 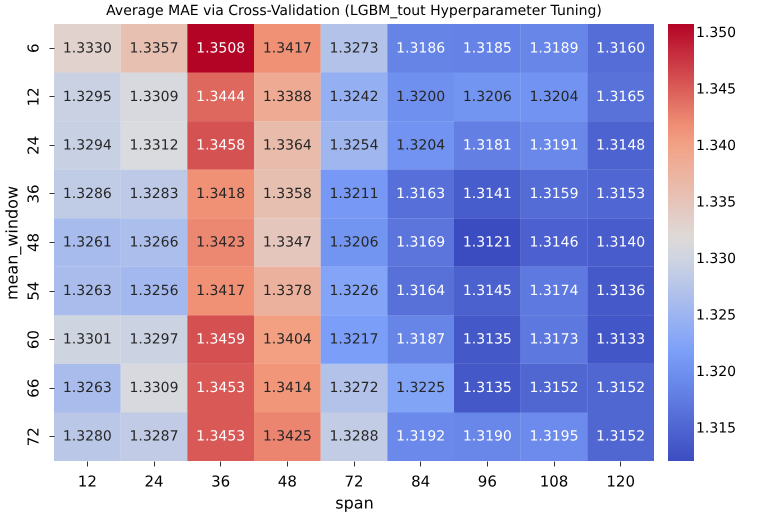 I want to click on data-label: 1.3217, so click(x=354, y=340).